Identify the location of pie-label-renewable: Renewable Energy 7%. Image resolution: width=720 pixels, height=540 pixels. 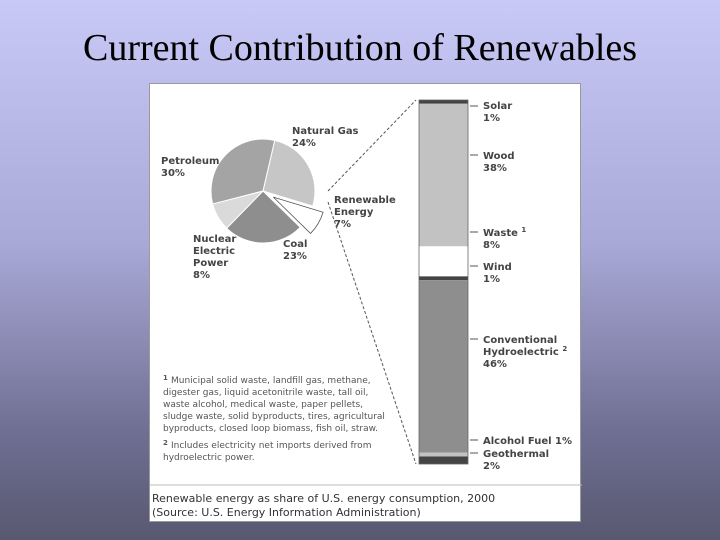
(366, 212).